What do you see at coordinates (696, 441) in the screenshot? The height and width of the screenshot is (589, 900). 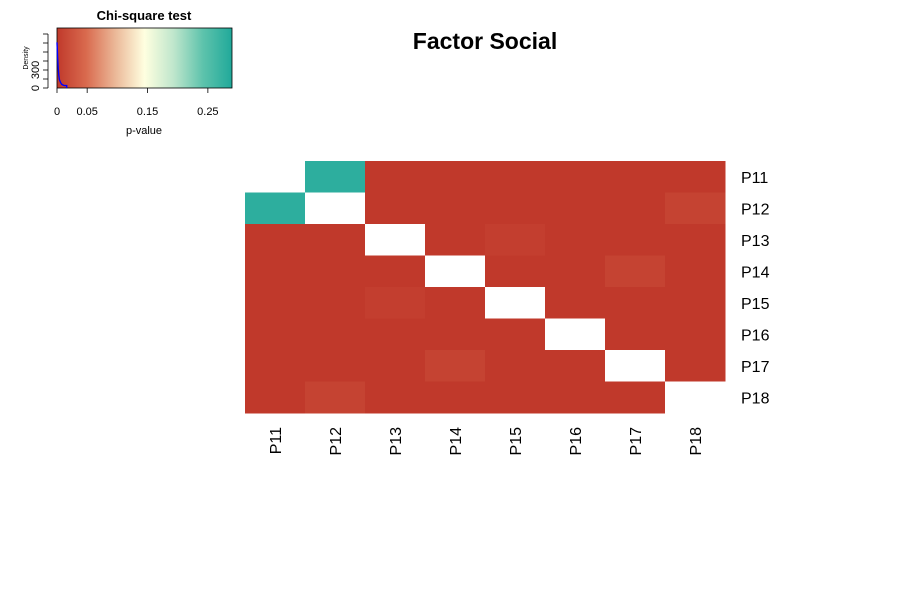 I see `column-label-P18: P18` at bounding box center [696, 441].